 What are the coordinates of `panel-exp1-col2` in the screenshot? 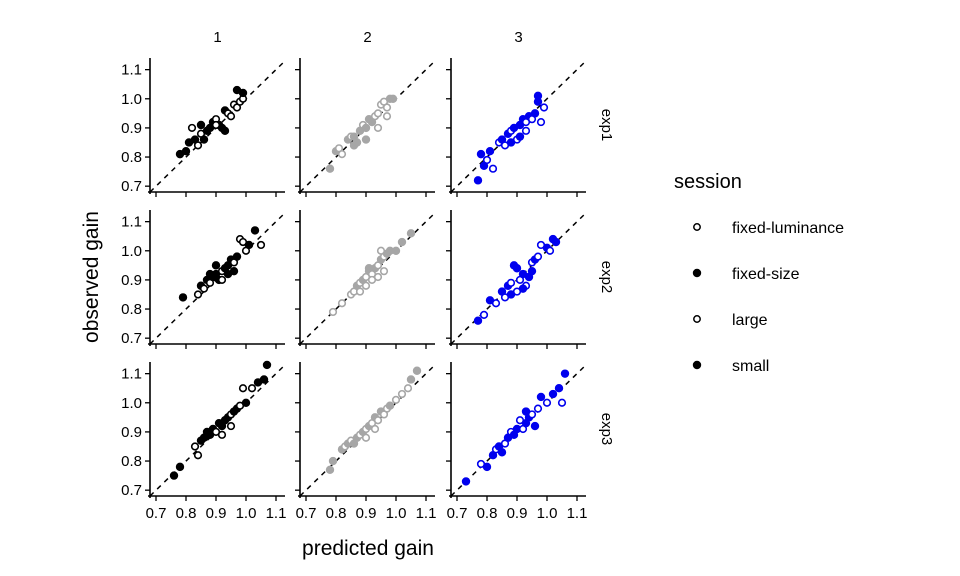 It's located at (365, 127).